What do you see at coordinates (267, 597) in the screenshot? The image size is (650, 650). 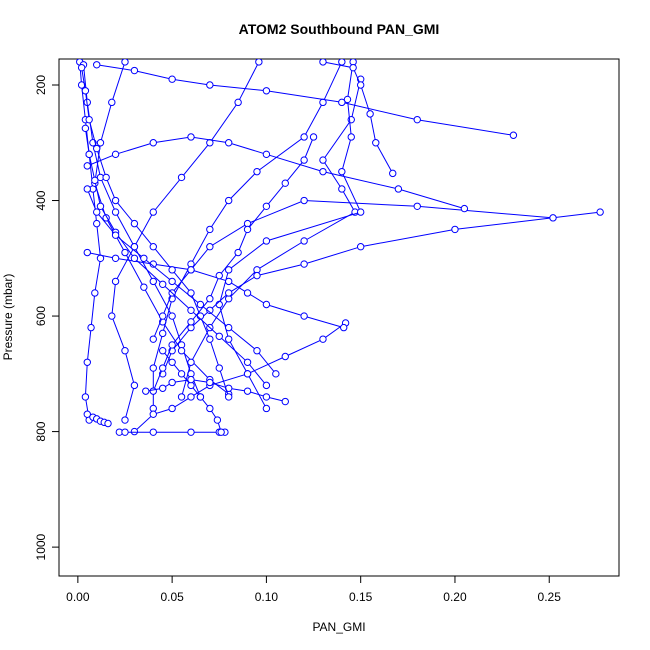 I see `x-tick-label: 0.10` at bounding box center [267, 597].